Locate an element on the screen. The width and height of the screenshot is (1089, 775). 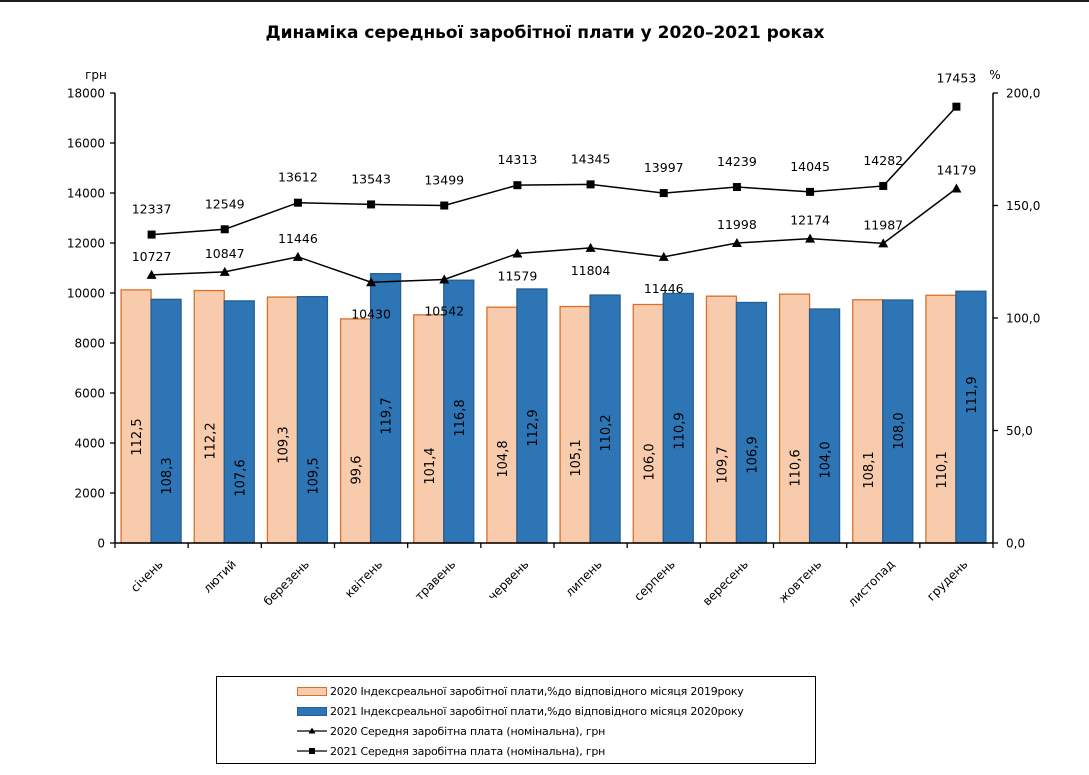
bar-2021-січень is located at coordinates (166, 421).